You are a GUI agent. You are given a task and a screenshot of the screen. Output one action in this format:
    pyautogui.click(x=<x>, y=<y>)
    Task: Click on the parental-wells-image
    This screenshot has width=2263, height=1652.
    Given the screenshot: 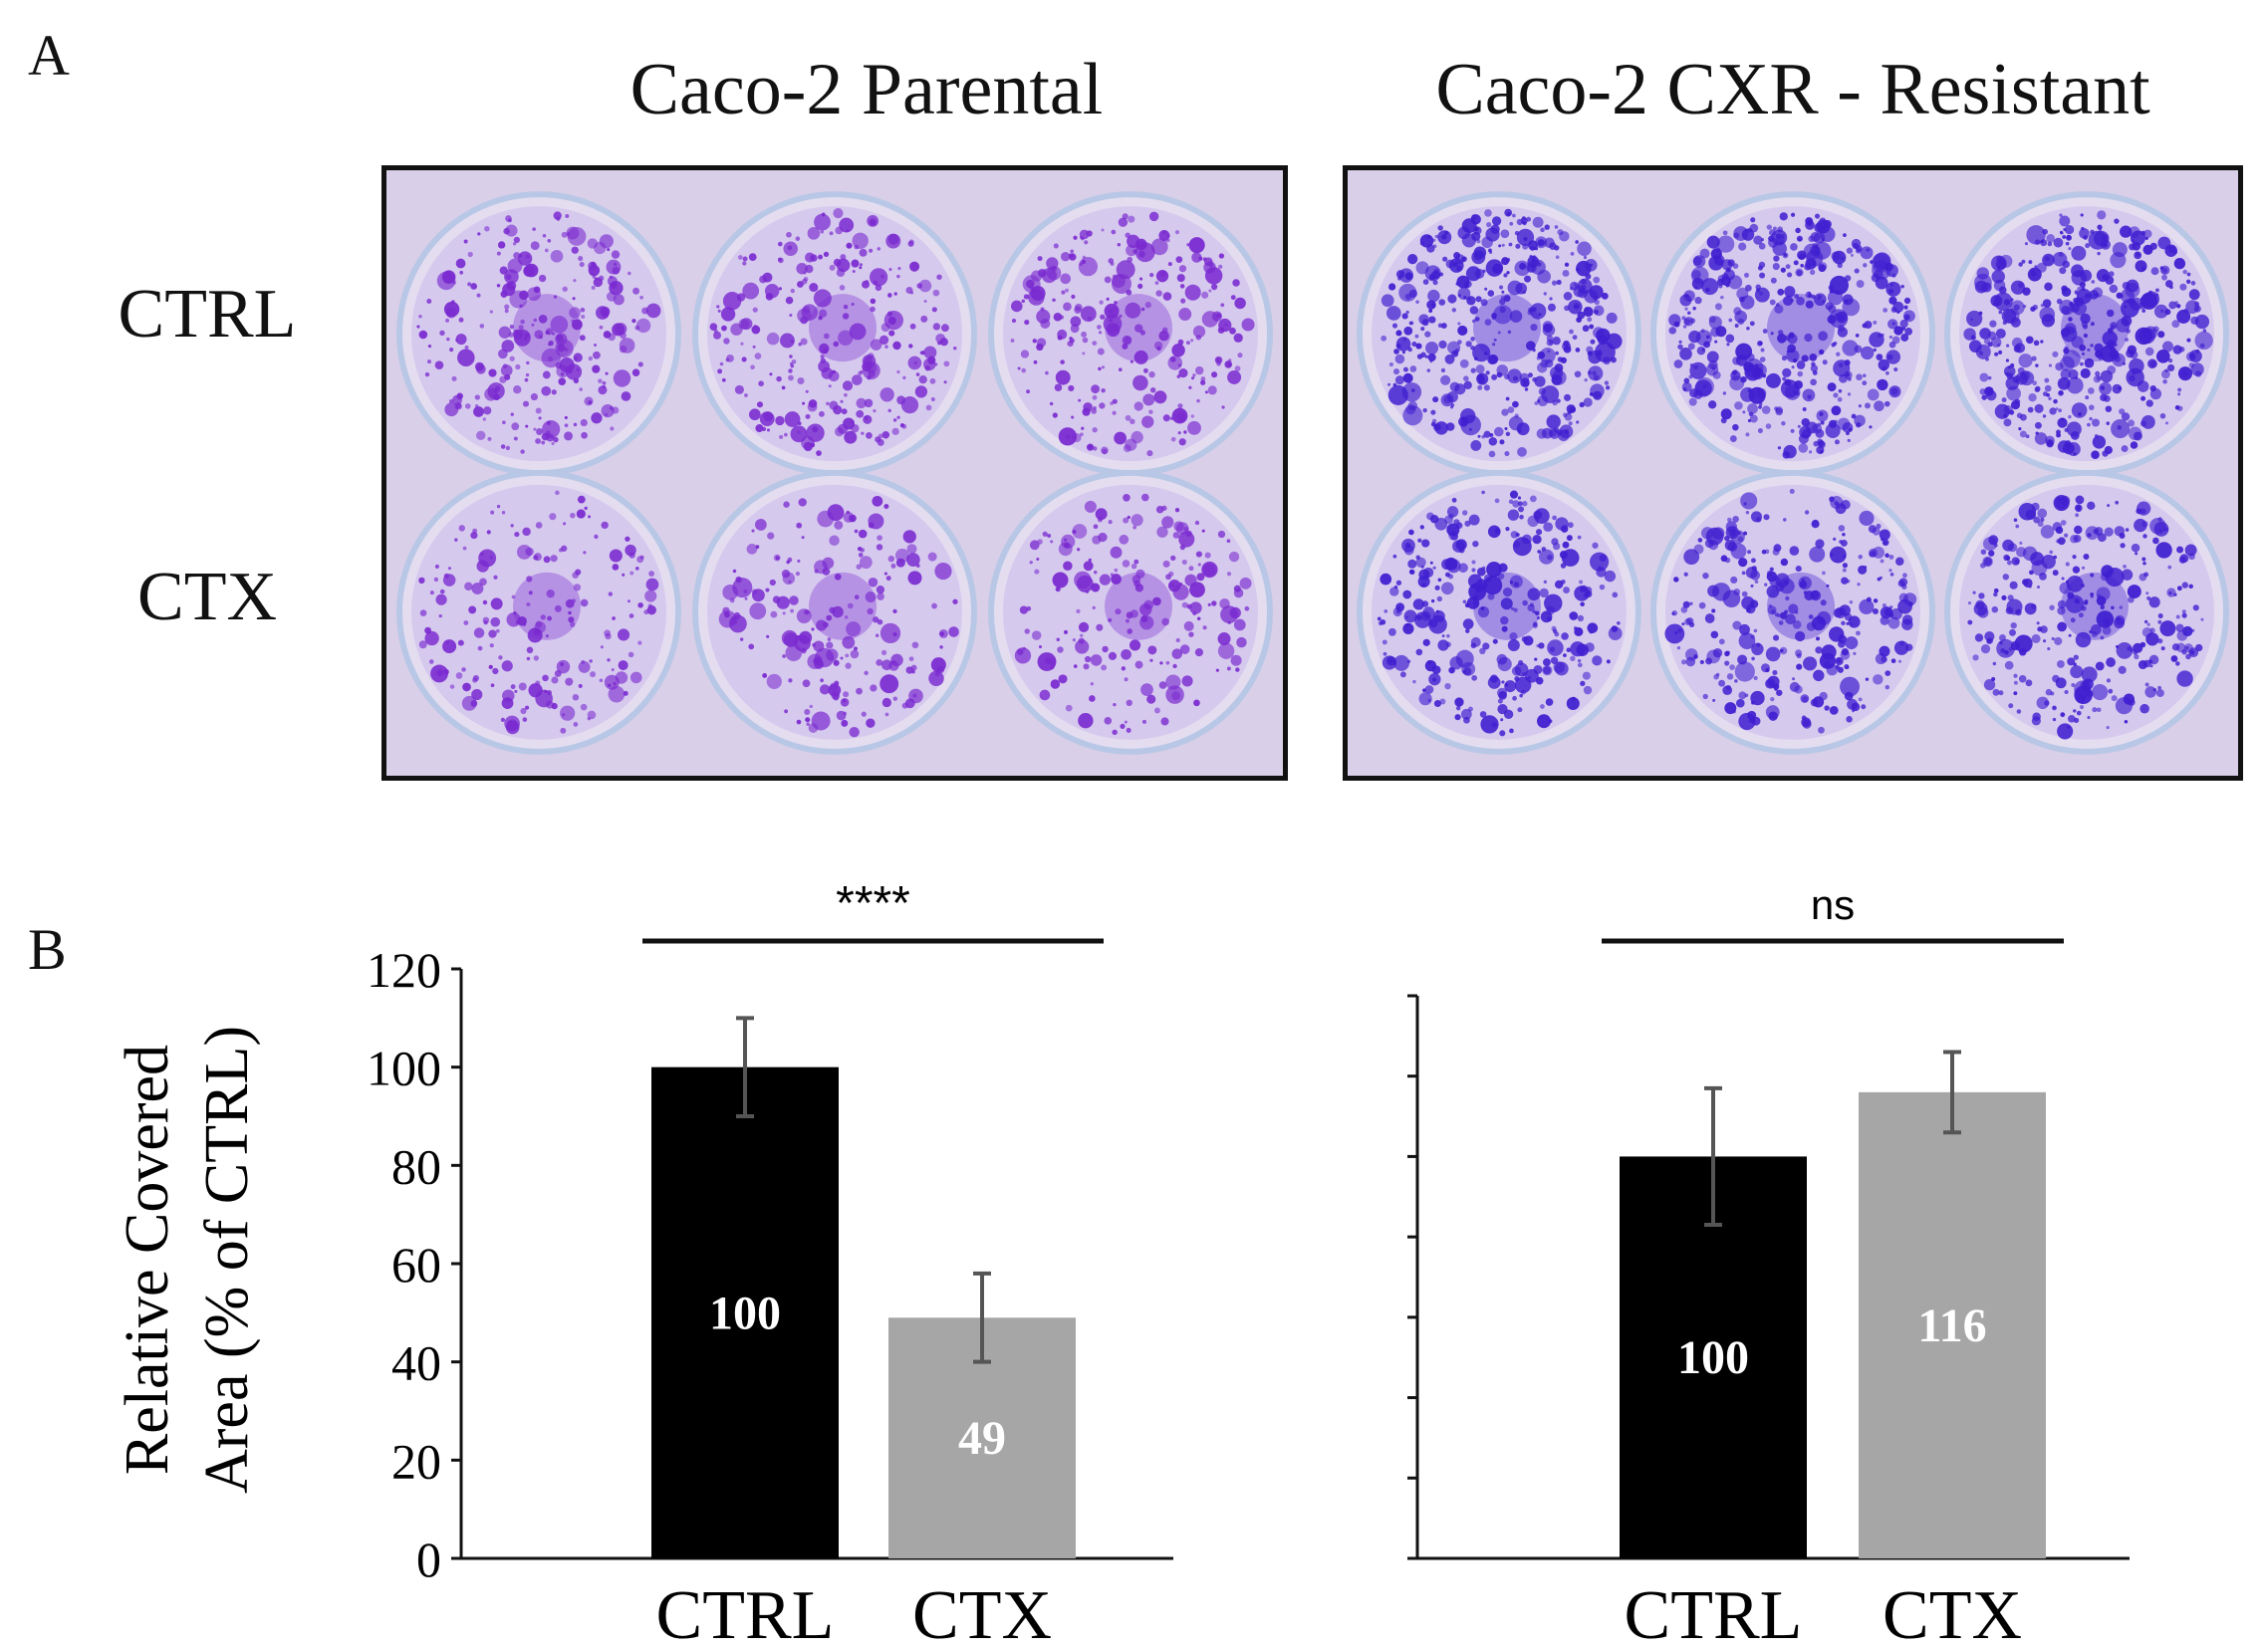 What is the action you would take?
    pyautogui.click(x=835, y=473)
    